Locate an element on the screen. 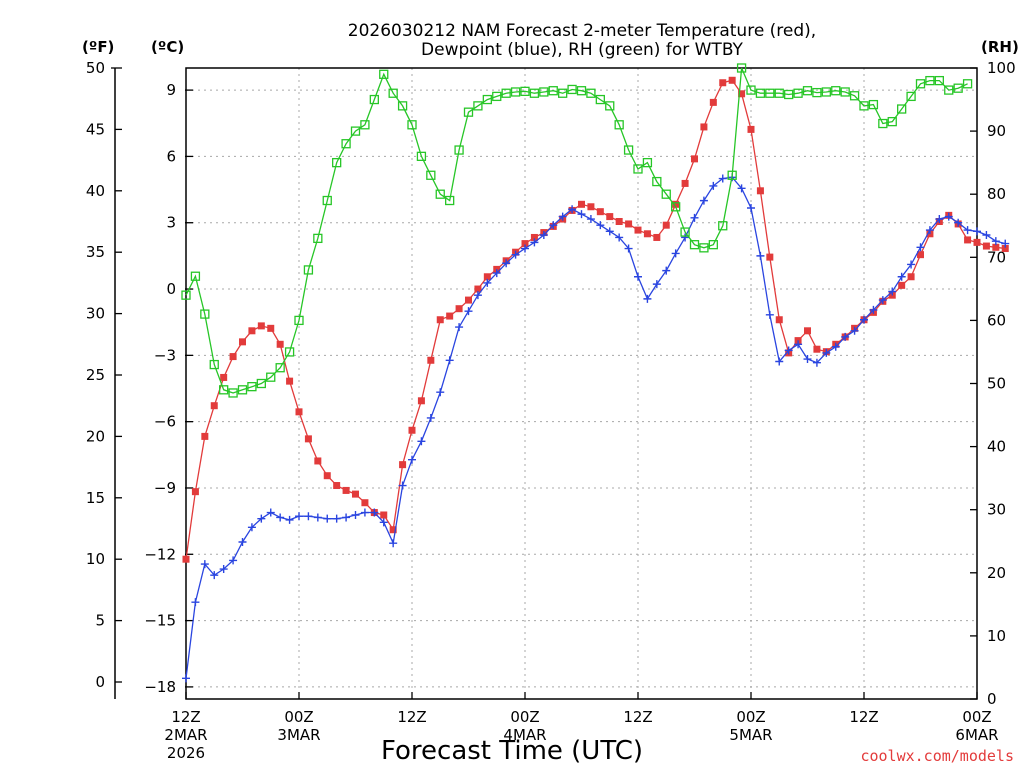 This screenshot has height=768, width=1024. fahrenheit-tick-label: 20 is located at coordinates (95, 436).